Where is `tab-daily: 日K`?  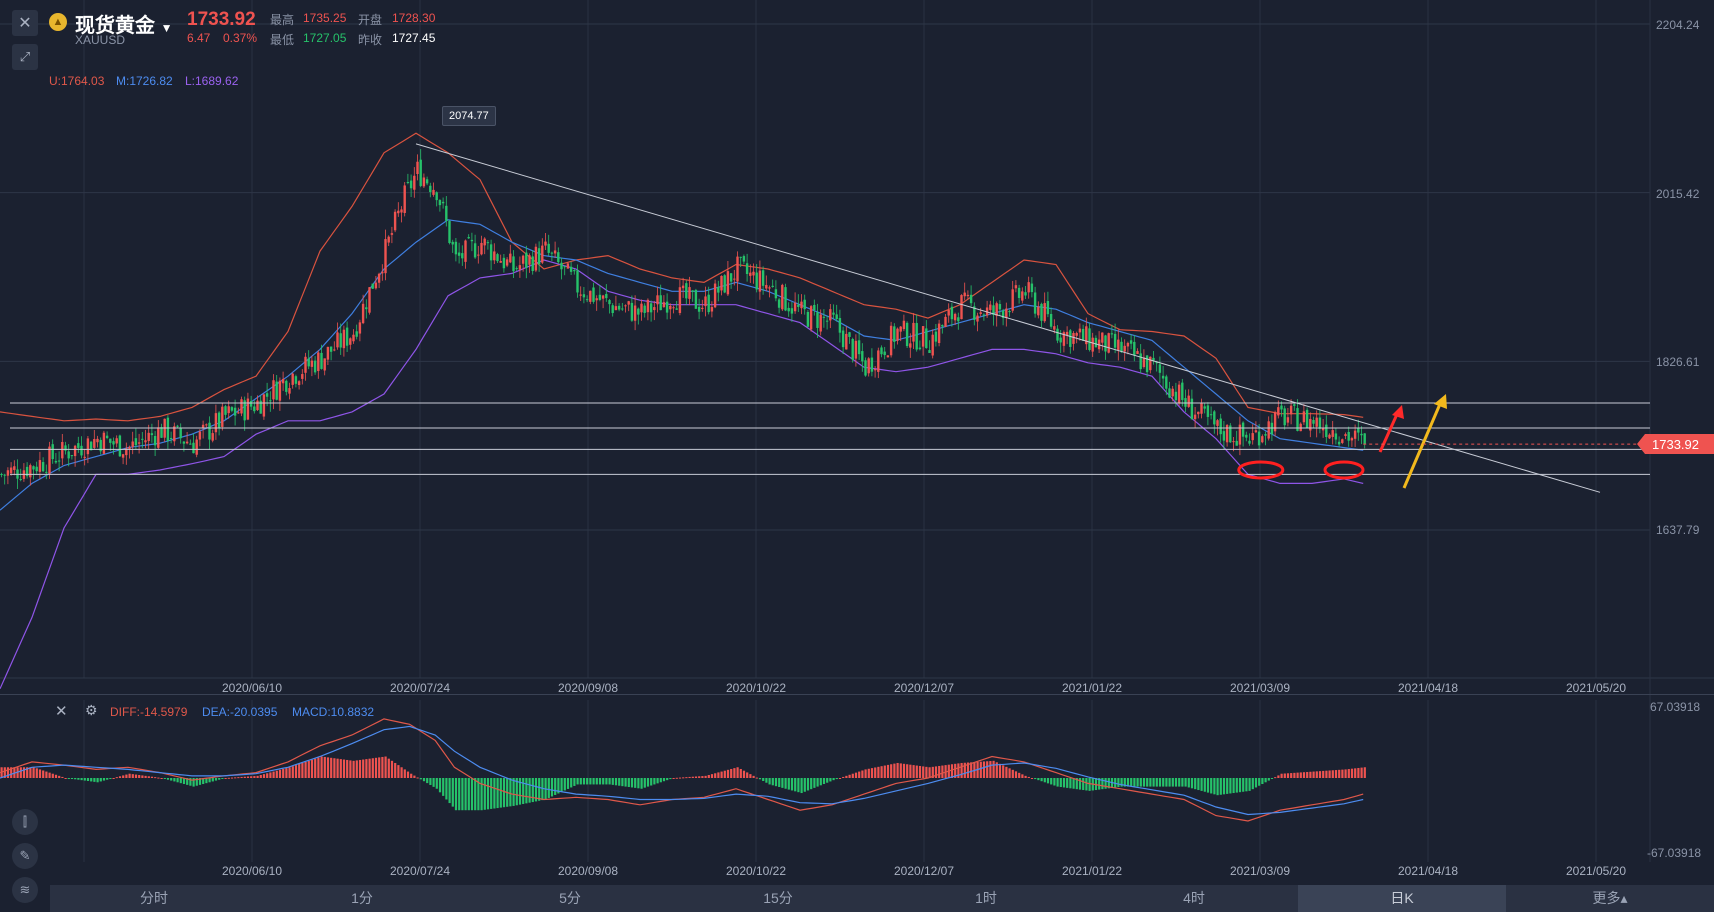
tab-daily: 日K is located at coordinates (1402, 898).